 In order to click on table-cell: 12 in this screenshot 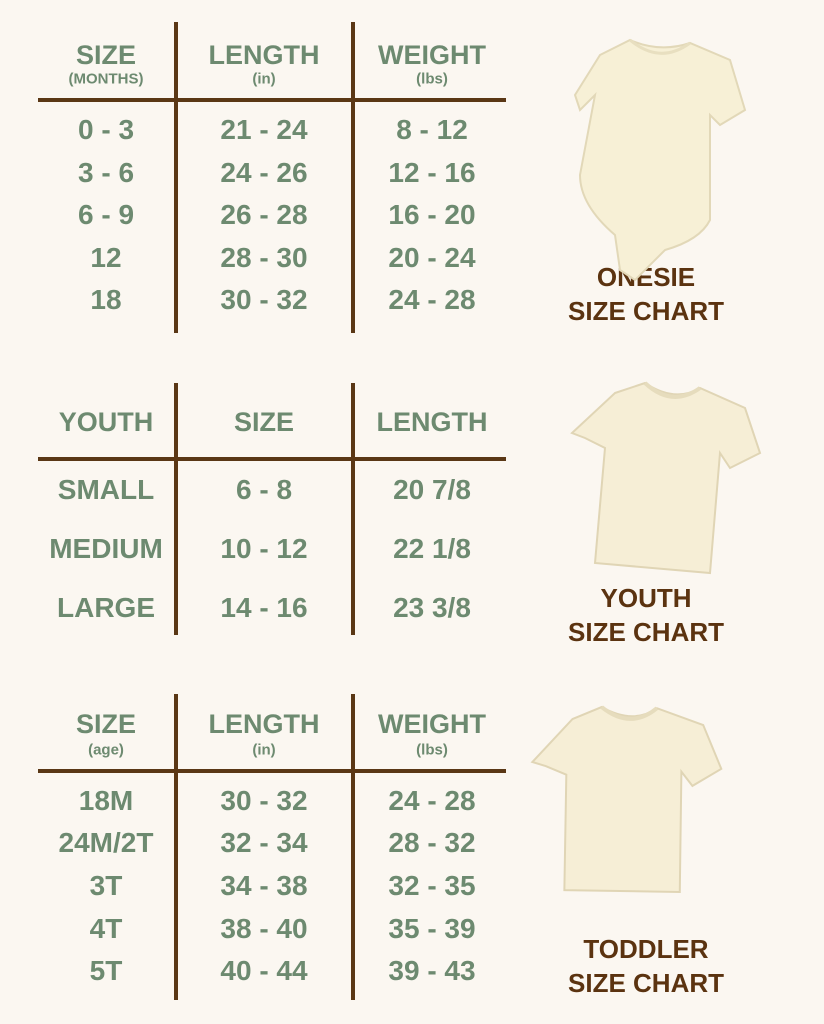, I will do `click(106, 257)`.